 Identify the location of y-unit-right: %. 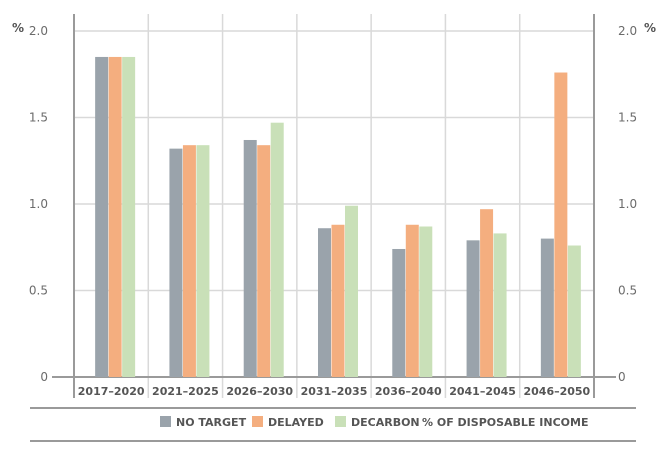
(650, 28).